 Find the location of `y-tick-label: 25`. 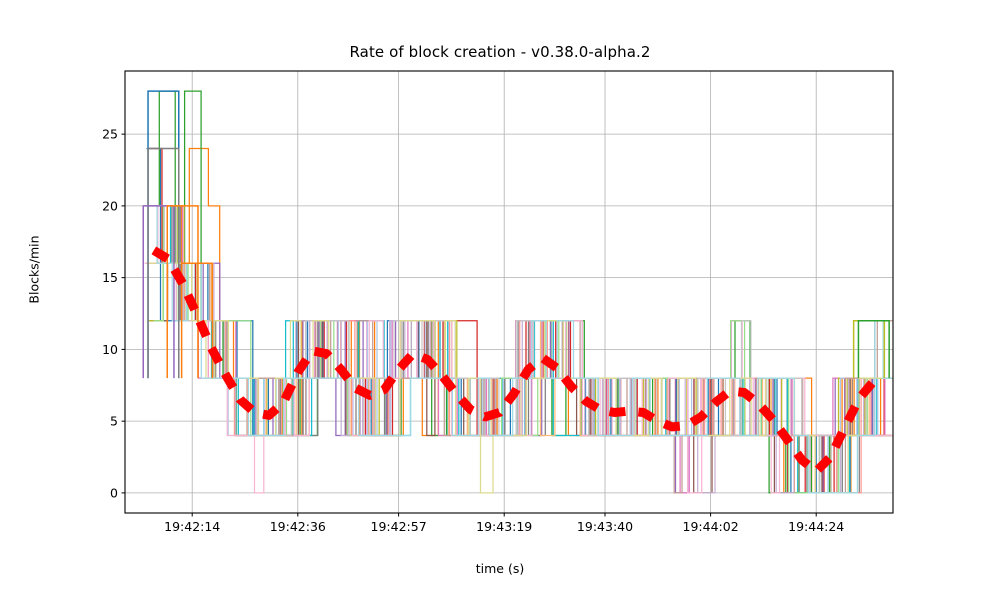

y-tick-label: 25 is located at coordinates (110, 134).